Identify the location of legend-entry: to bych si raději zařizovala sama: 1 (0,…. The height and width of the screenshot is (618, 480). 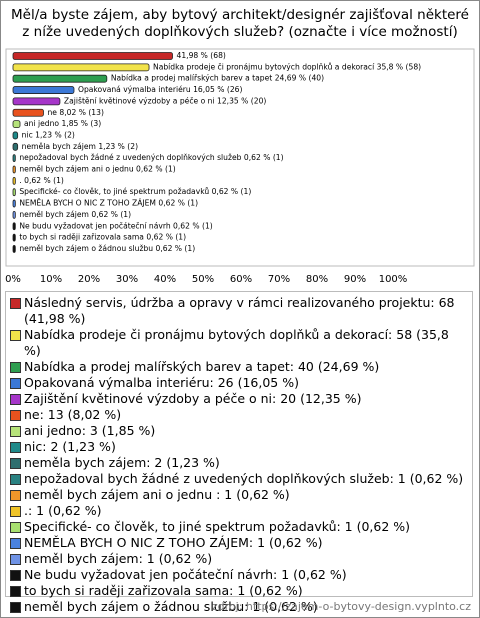
(239, 591).